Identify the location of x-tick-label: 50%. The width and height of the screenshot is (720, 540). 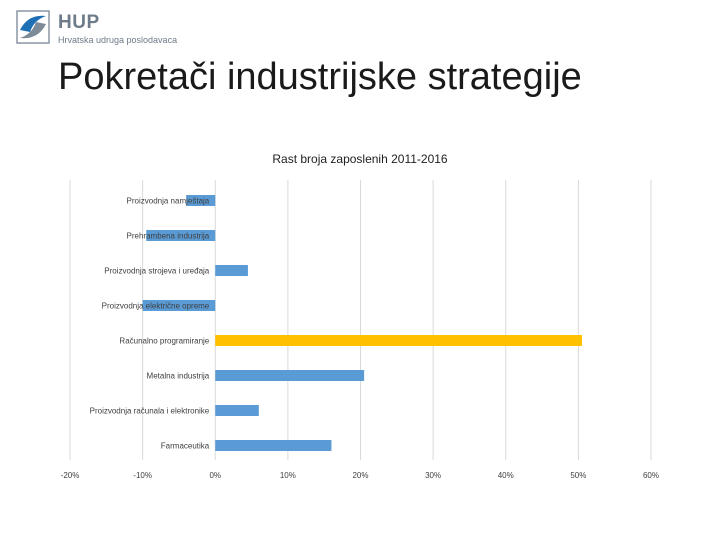
(578, 475).